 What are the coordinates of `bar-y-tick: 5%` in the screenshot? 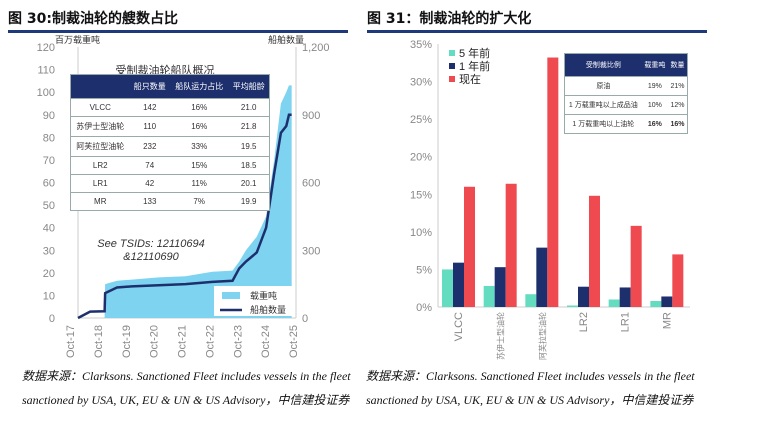 It's located at (424, 270).